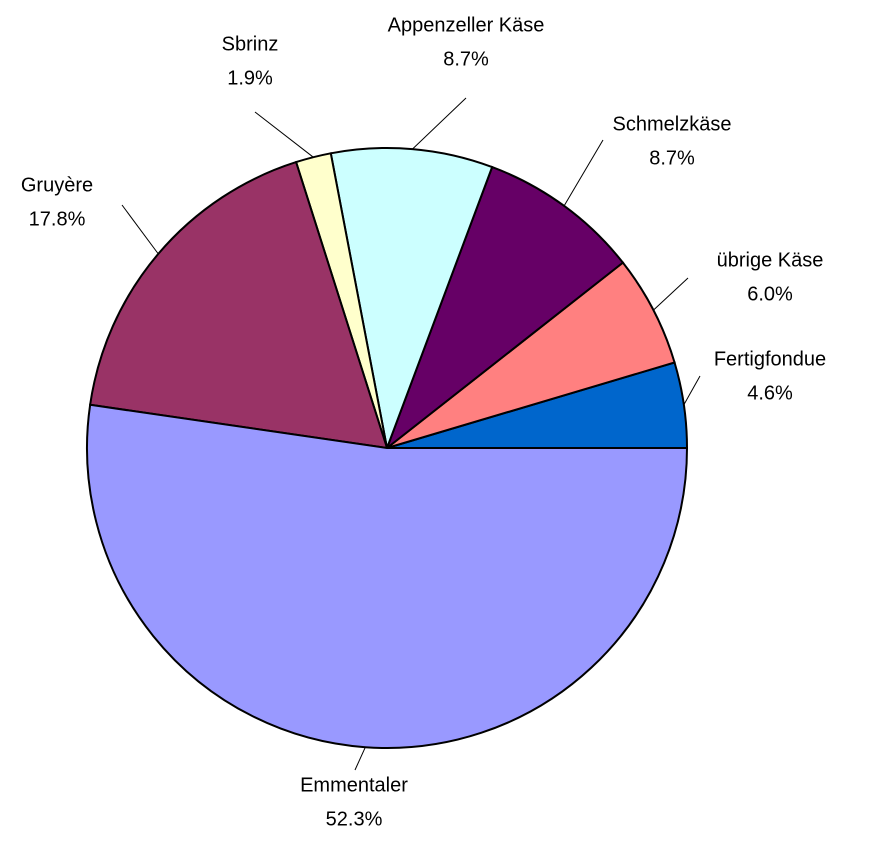 This screenshot has width=877, height=859. What do you see at coordinates (770, 393) in the screenshot?
I see `slice-value-label: 4.6%` at bounding box center [770, 393].